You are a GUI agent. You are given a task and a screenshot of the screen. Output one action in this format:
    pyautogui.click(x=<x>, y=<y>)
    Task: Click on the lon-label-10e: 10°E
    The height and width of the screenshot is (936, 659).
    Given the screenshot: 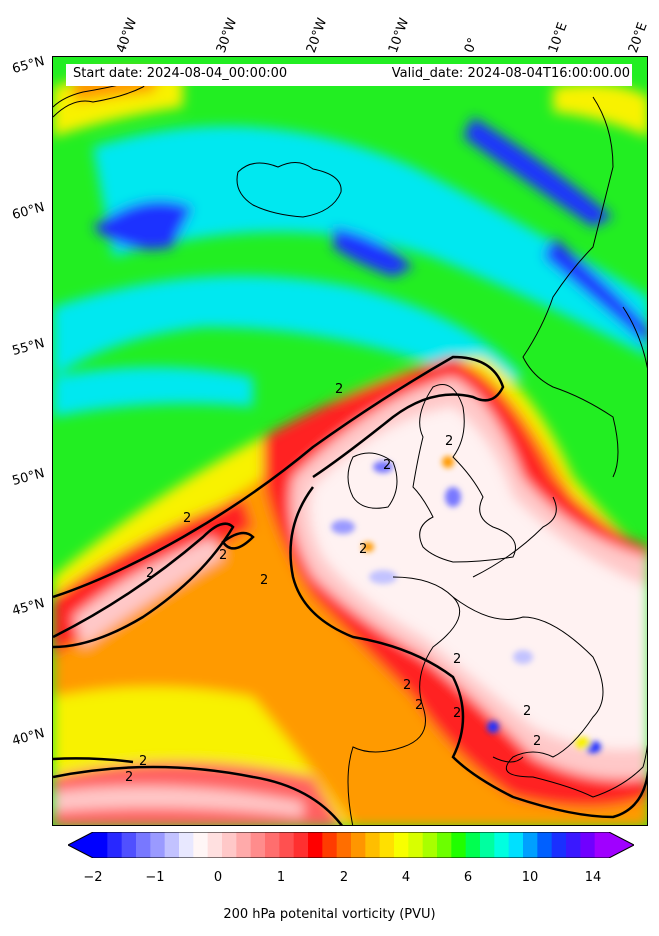 What is the action you would take?
    pyautogui.click(x=558, y=37)
    